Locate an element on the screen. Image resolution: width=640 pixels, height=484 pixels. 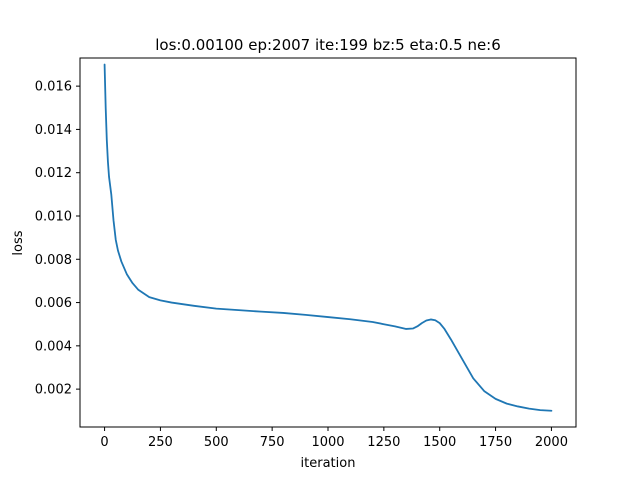
y-tick-label: 0.012 is located at coordinates (53, 173).